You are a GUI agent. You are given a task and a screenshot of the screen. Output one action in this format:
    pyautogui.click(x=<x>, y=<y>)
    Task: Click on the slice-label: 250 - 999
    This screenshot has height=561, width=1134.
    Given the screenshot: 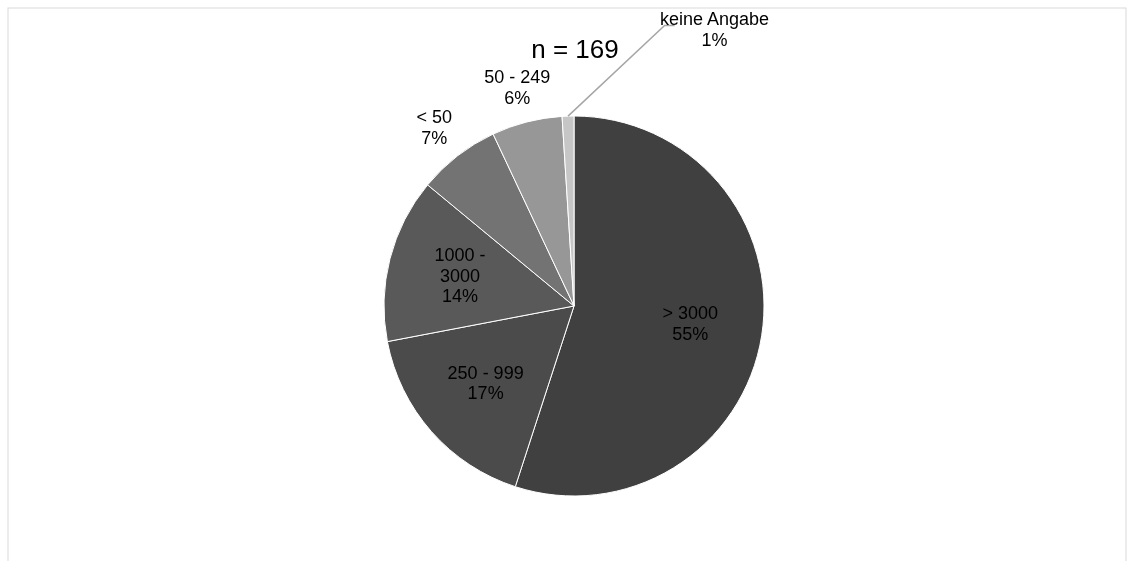 What is the action you would take?
    pyautogui.click(x=485, y=372)
    